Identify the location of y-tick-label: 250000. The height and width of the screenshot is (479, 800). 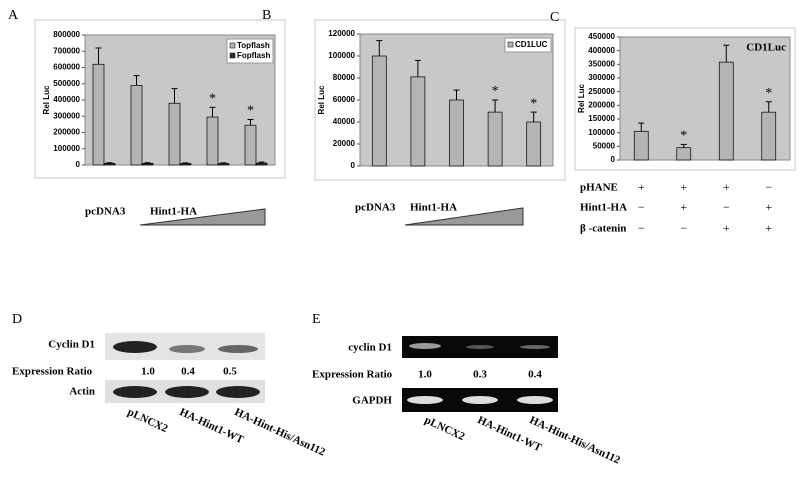
(601, 91).